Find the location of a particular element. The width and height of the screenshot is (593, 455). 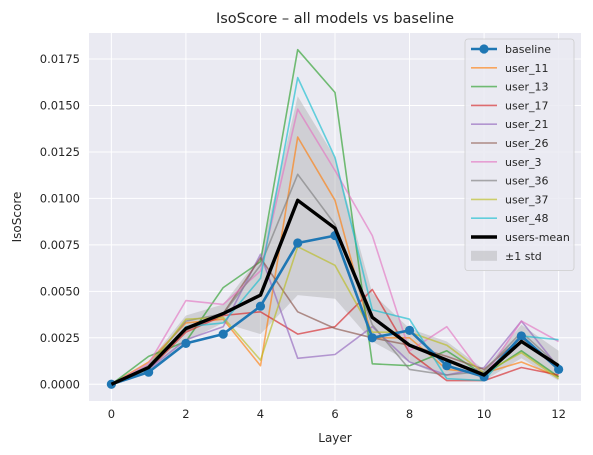

x-tick-label: 12 is located at coordinates (558, 414).